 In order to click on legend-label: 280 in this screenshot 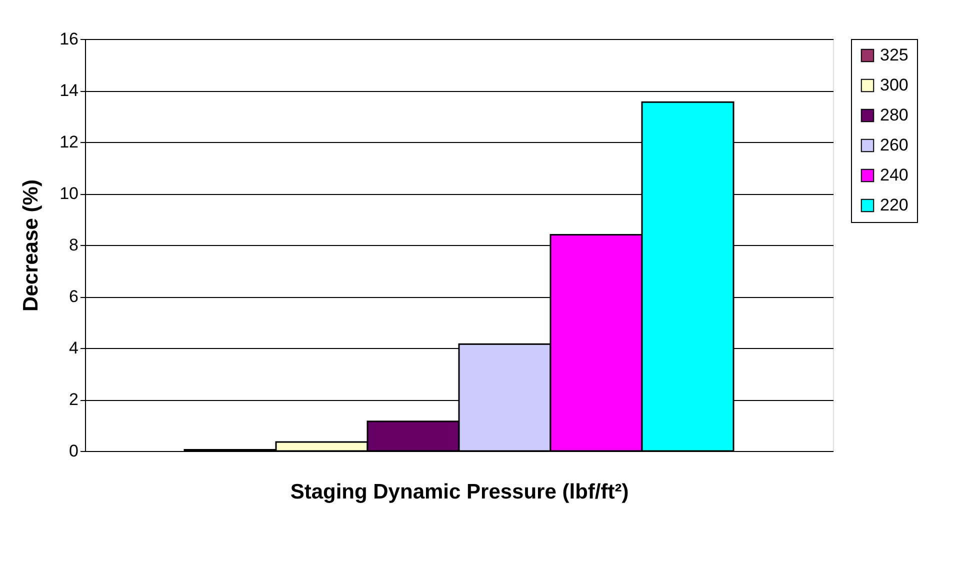, I will do `click(894, 115)`.